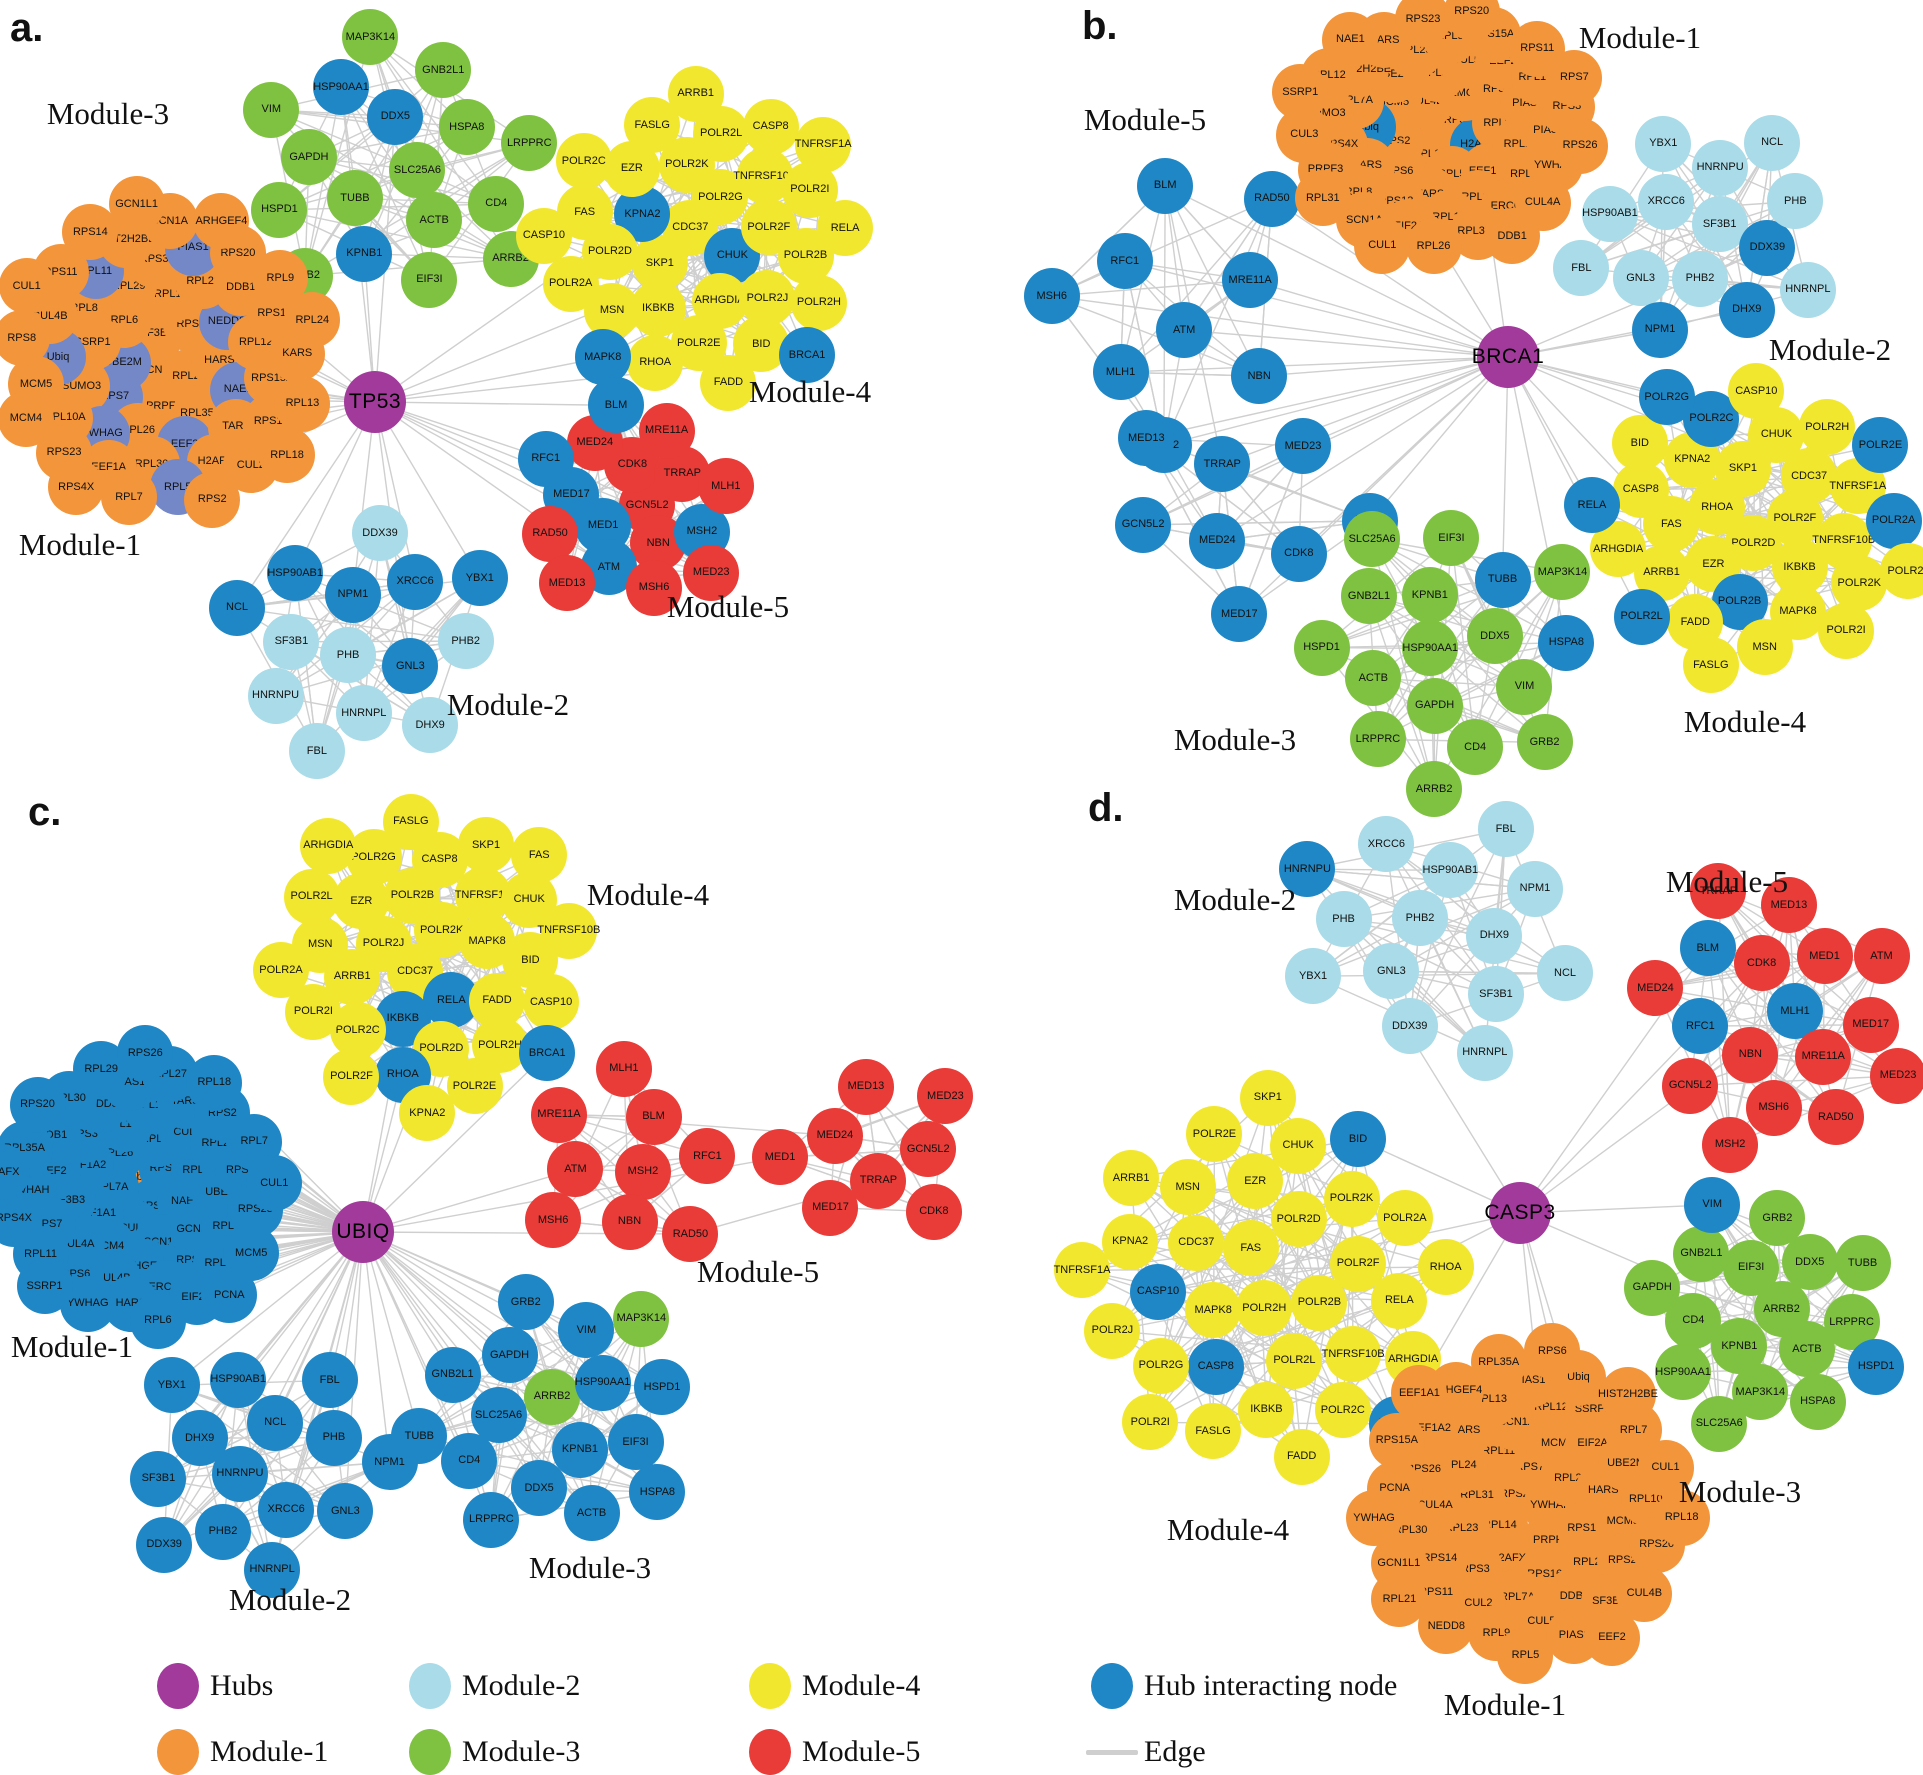 Image resolution: width=1923 pixels, height=1775 pixels. I want to click on module-label: Module-4, so click(1745, 721).